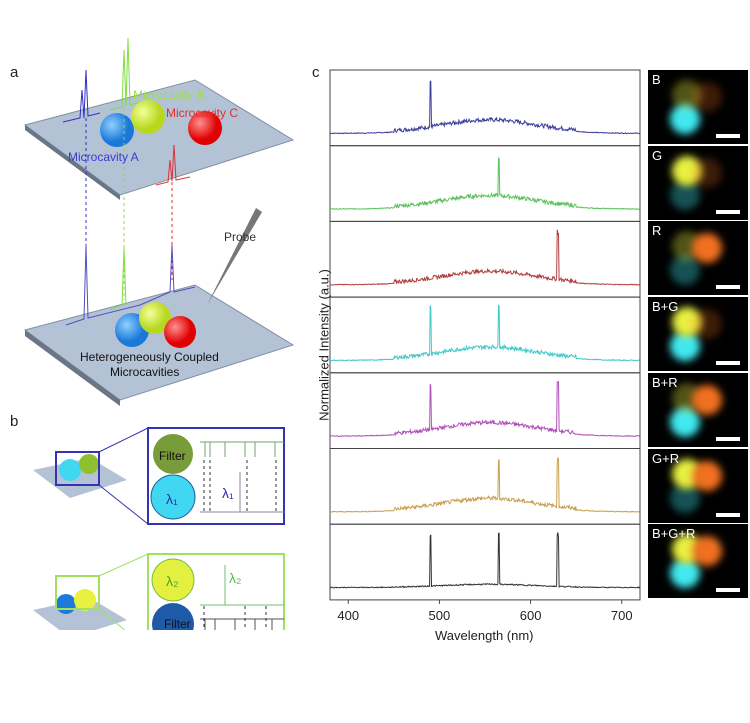 The height and width of the screenshot is (723, 750). Describe the element at coordinates (665, 382) in the screenshot. I see `image-label: B+R` at that location.